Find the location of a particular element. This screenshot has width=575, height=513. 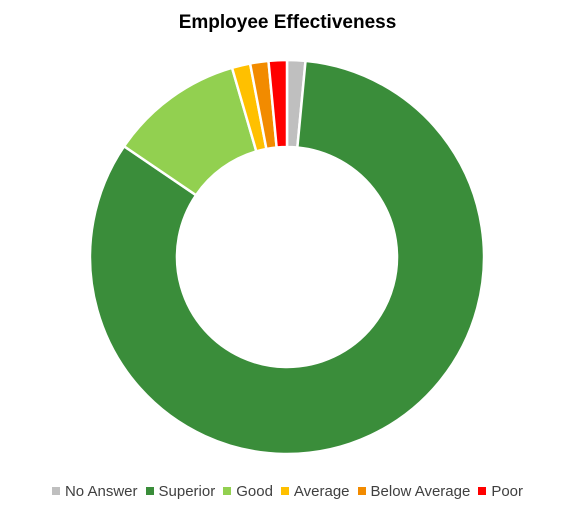

legend-item-below-average: Below Average is located at coordinates (414, 491).